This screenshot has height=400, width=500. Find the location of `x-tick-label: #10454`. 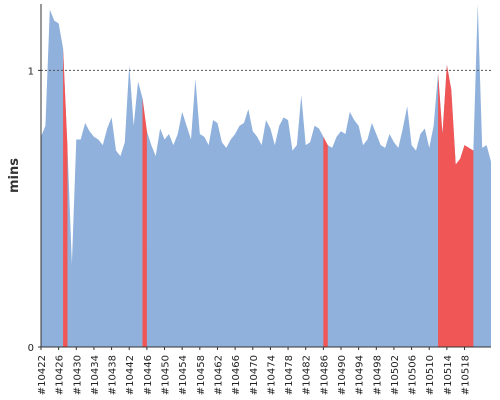

x-tick-label: #10454 is located at coordinates (183, 375).